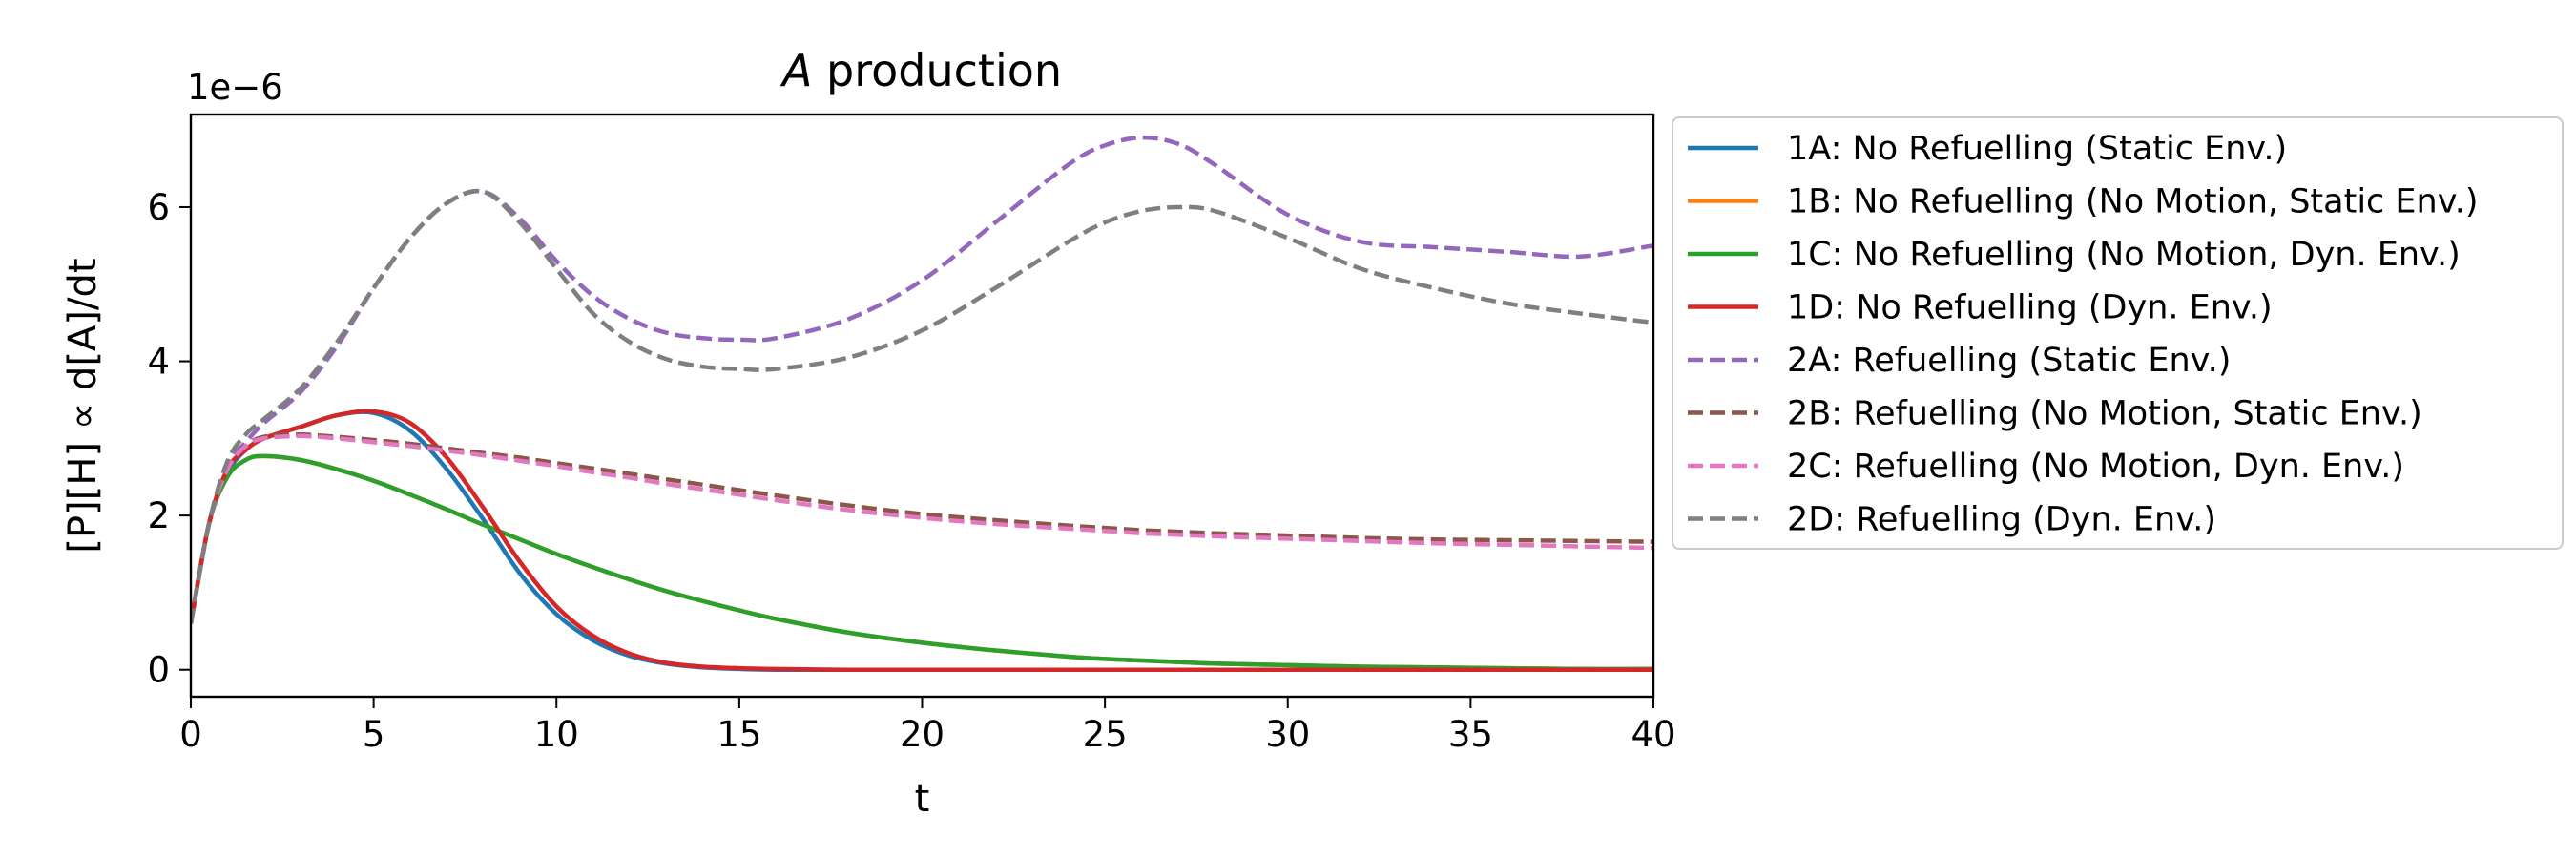 This screenshot has height=859, width=2576. What do you see at coordinates (556, 734) in the screenshot?
I see `x-tick-label: 10` at bounding box center [556, 734].